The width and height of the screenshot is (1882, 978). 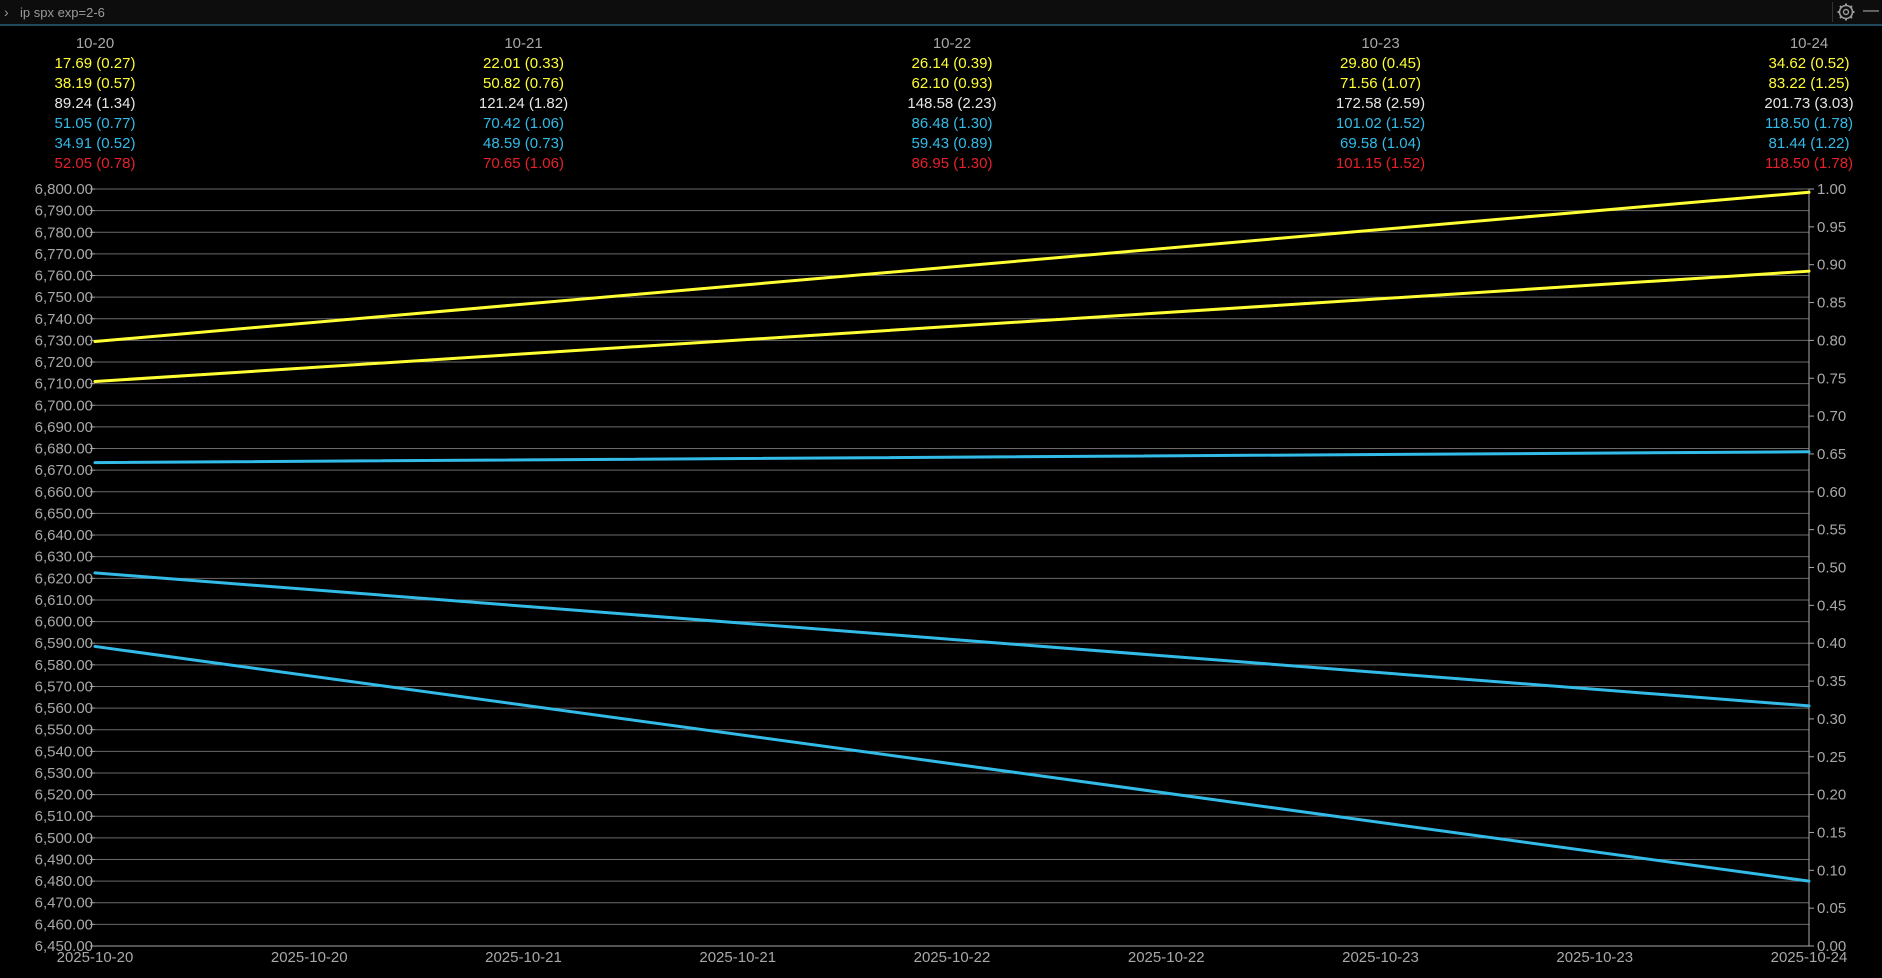 I want to click on header-value: 59.43 (0.89), so click(x=952, y=143).